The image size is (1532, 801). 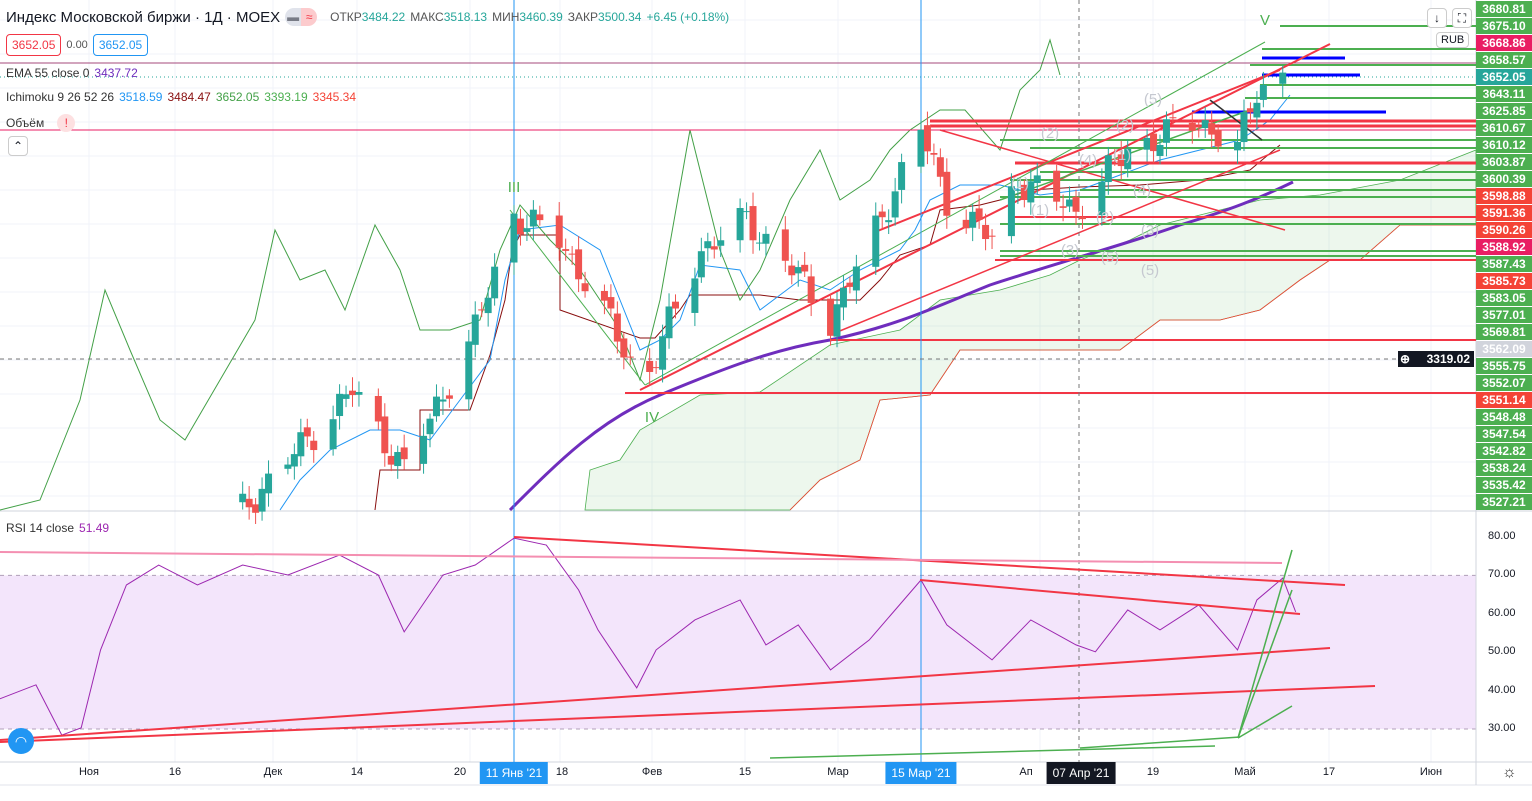 I want to click on open-value: 3484.22, so click(x=383, y=17).